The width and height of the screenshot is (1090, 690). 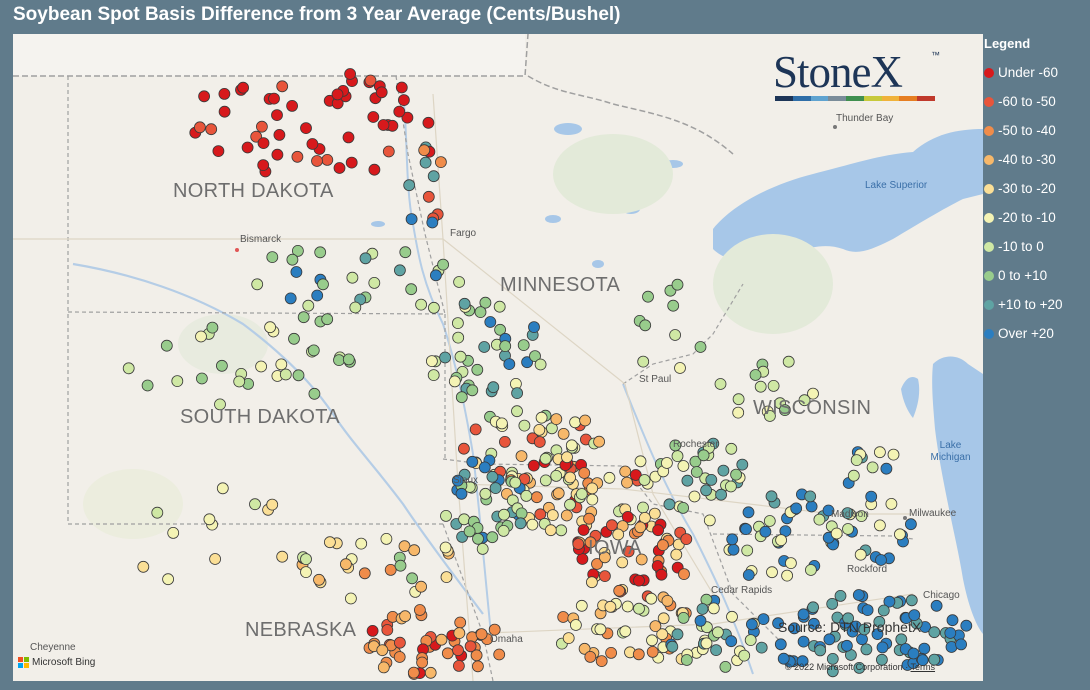 What do you see at coordinates (1037, 101) in the screenshot?
I see `legend-item: -60 to -50` at bounding box center [1037, 101].